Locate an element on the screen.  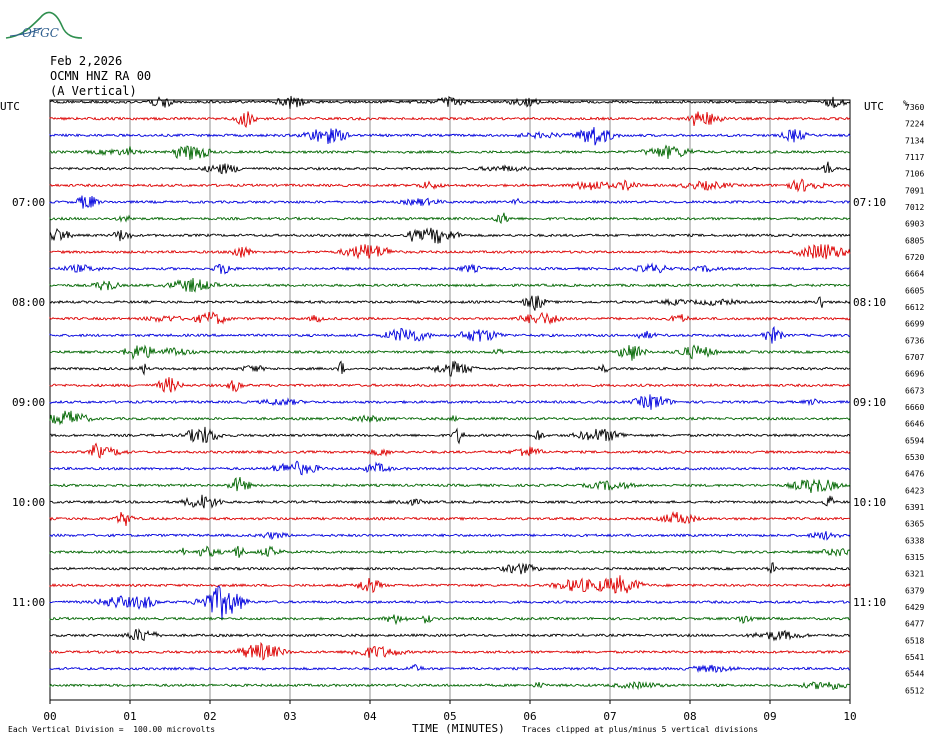
trace-value-label: 7106 is located at coordinates (914, 174).